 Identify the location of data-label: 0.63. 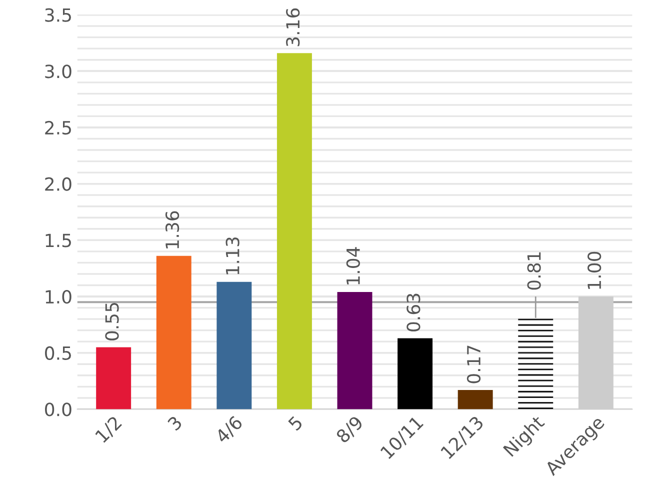
(413, 313).